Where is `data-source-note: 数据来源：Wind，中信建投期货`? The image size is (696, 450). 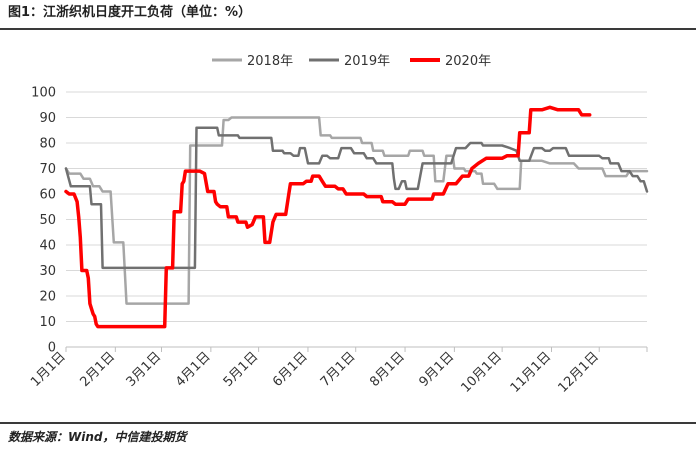 data-source-note: 数据来源：Wind，中信建投期货 is located at coordinates (97, 437).